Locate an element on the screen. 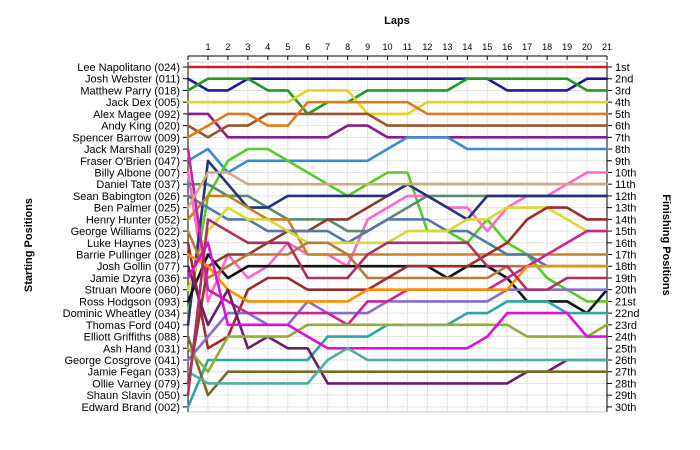 The image size is (700, 450). finish-position-label: 16th is located at coordinates (625, 244).